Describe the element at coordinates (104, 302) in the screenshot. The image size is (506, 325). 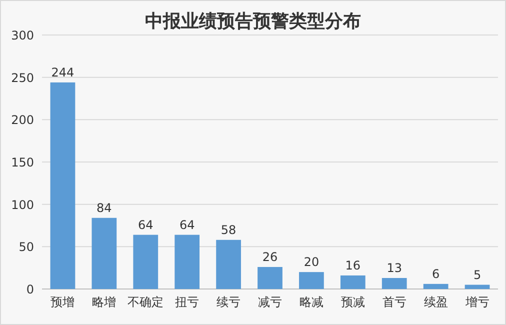
I see `x-tick-label: 略增` at that location.